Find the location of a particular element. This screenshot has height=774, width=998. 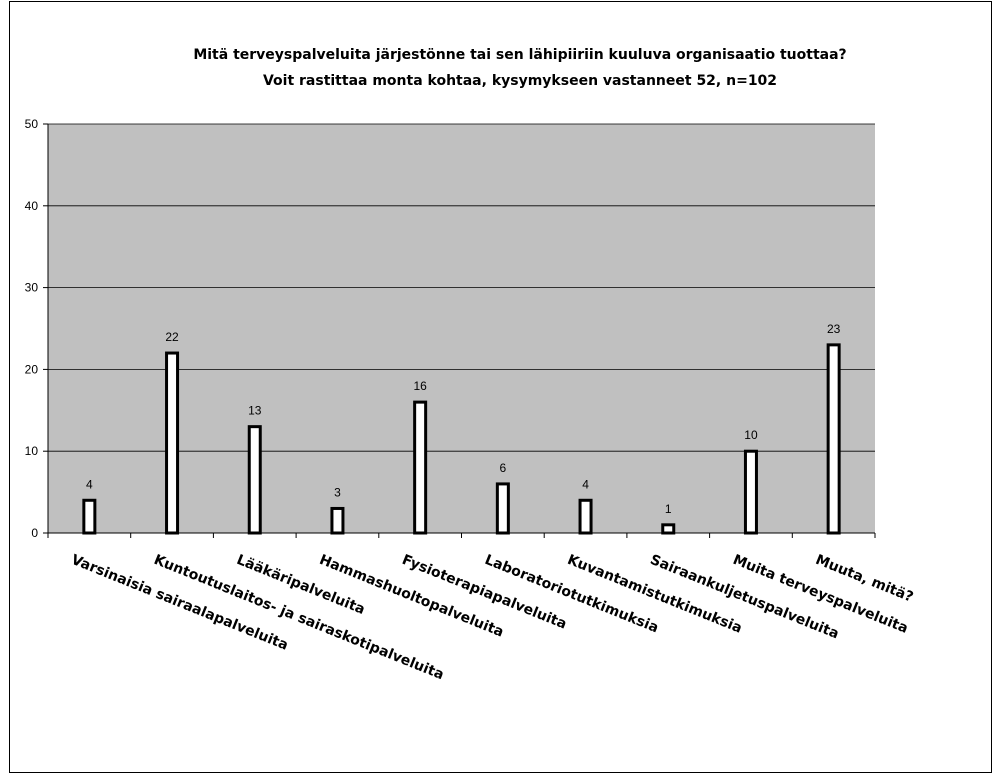

data-label: 3 is located at coordinates (337, 492).